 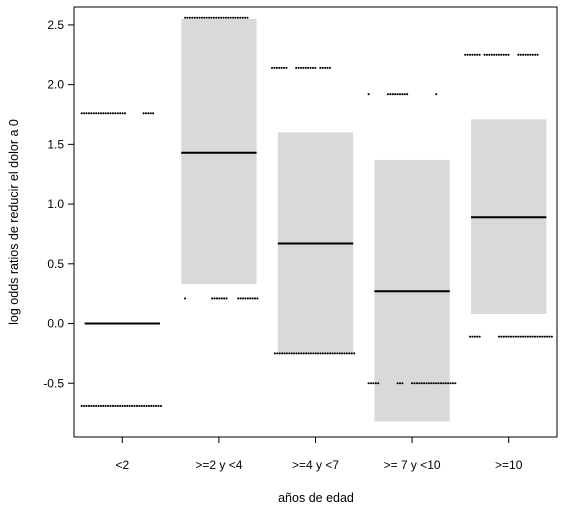 I want to click on x-tick-label-4: >= 7 y <10, so click(x=412, y=465).